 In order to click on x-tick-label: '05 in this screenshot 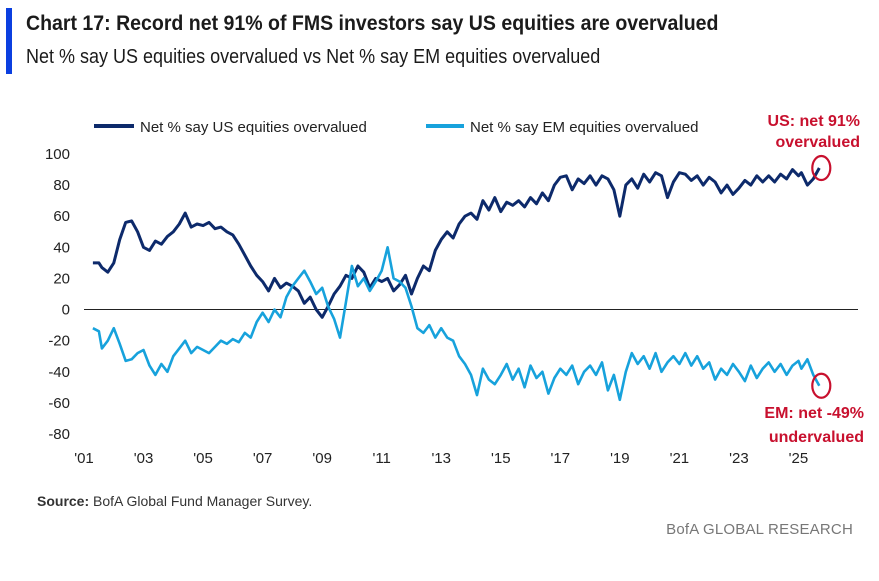, I will do `click(203, 458)`.